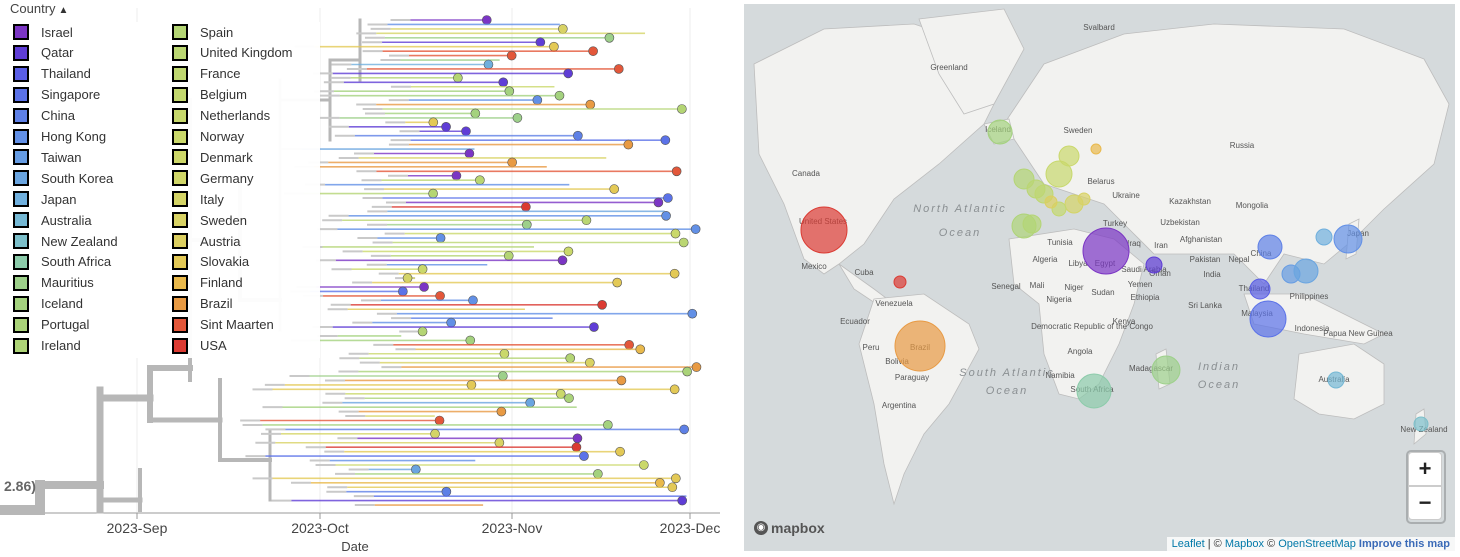 The width and height of the screenshot is (1460, 557). What do you see at coordinates (51, 325) in the screenshot?
I see `legend-item: Portugal` at bounding box center [51, 325].